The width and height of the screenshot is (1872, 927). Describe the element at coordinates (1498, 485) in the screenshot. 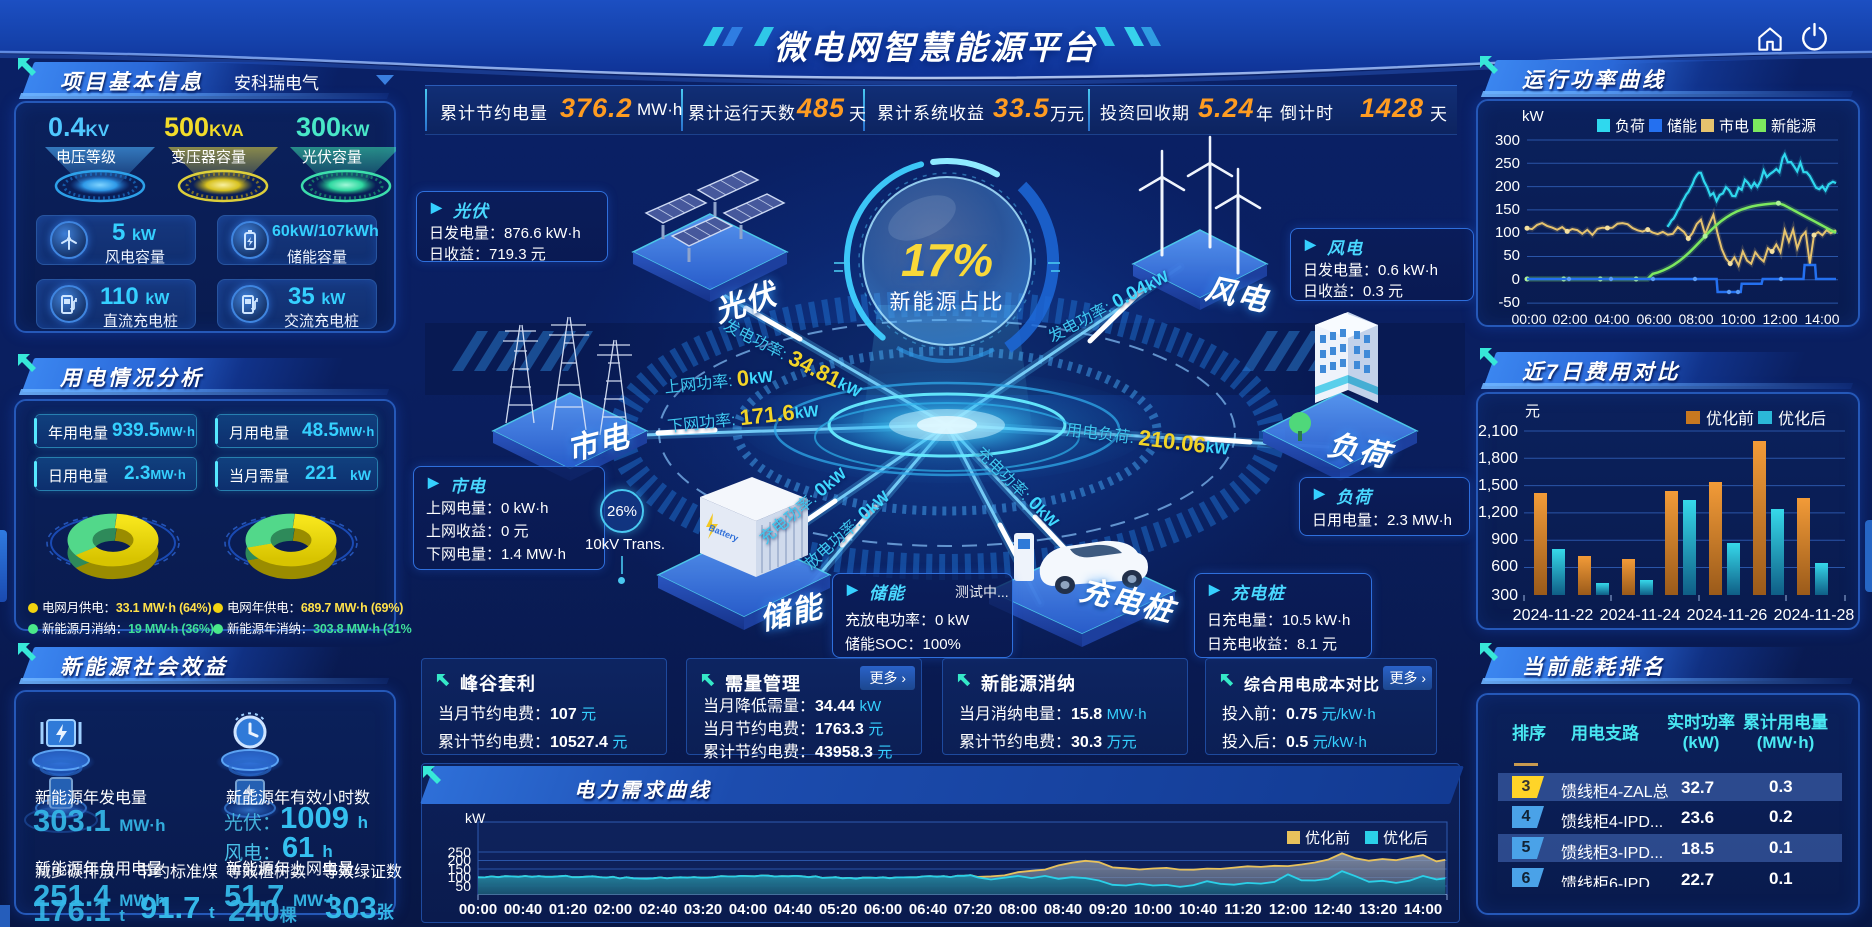

I see `svg-text: 1,500` at that location.